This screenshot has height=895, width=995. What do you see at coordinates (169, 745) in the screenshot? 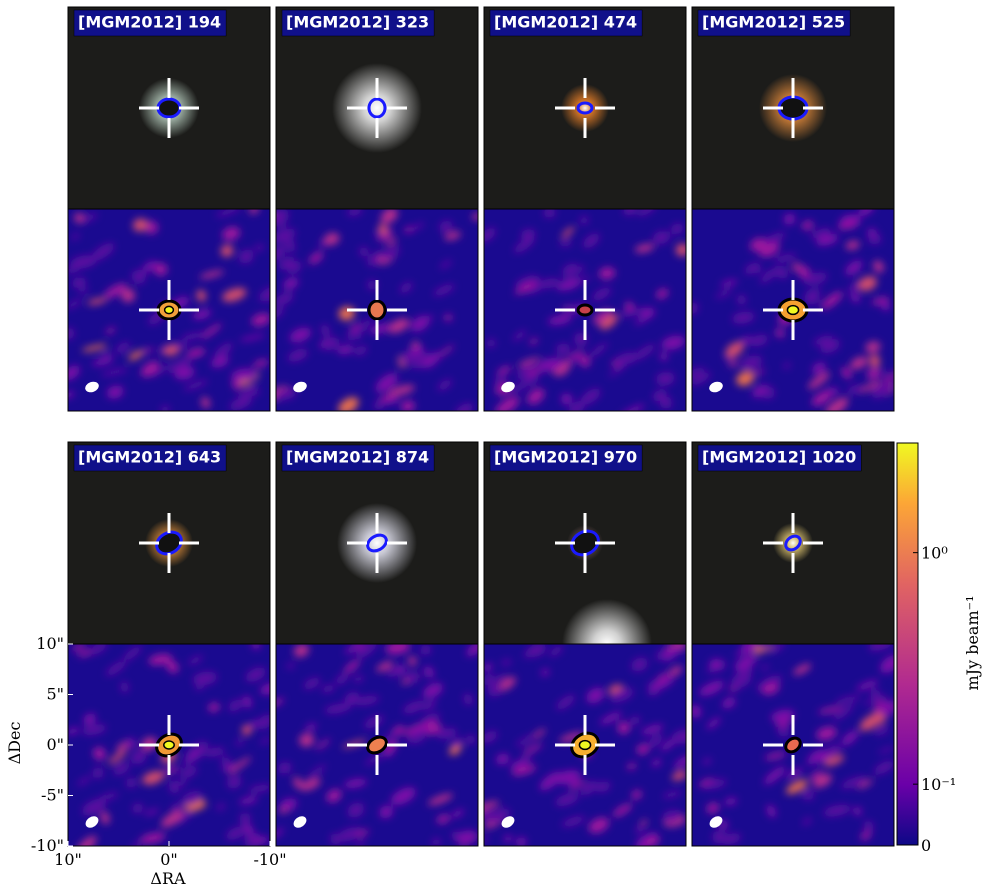
I see `noise` at bounding box center [169, 745].